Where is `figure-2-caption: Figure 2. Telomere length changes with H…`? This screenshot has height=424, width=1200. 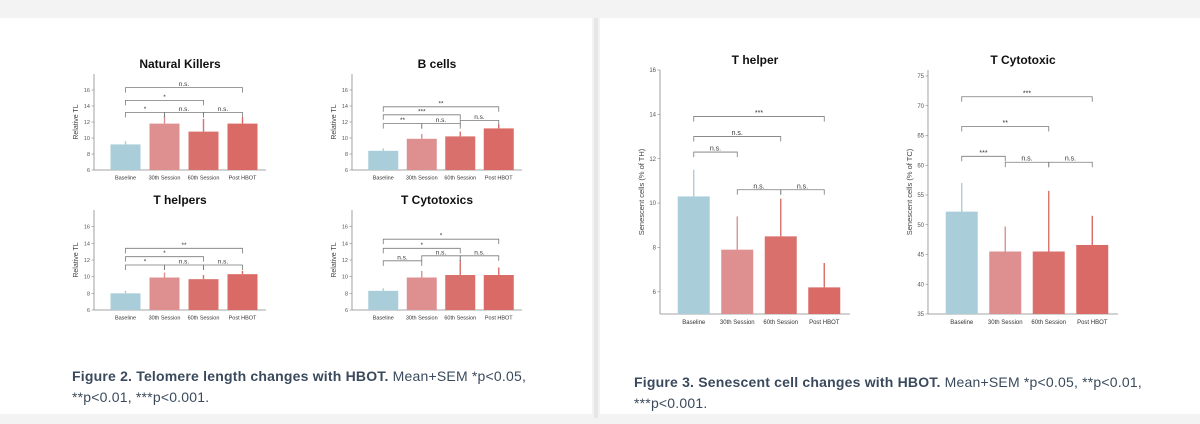
figure-2-caption: Figure 2. Telomere length changes with H… is located at coordinates (322, 387).